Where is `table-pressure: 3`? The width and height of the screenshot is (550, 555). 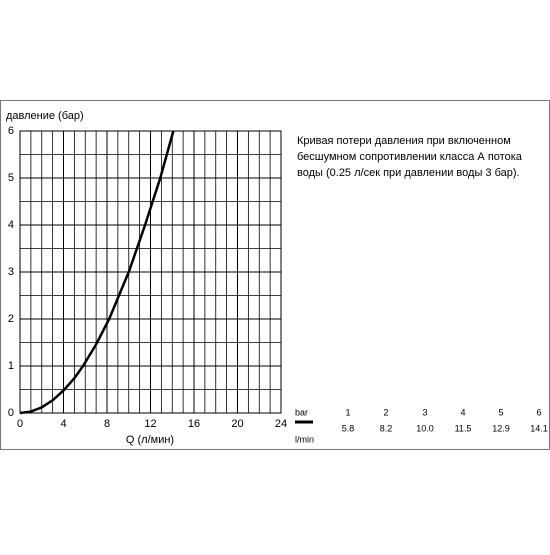
table-pressure: 3 is located at coordinates (424, 412).